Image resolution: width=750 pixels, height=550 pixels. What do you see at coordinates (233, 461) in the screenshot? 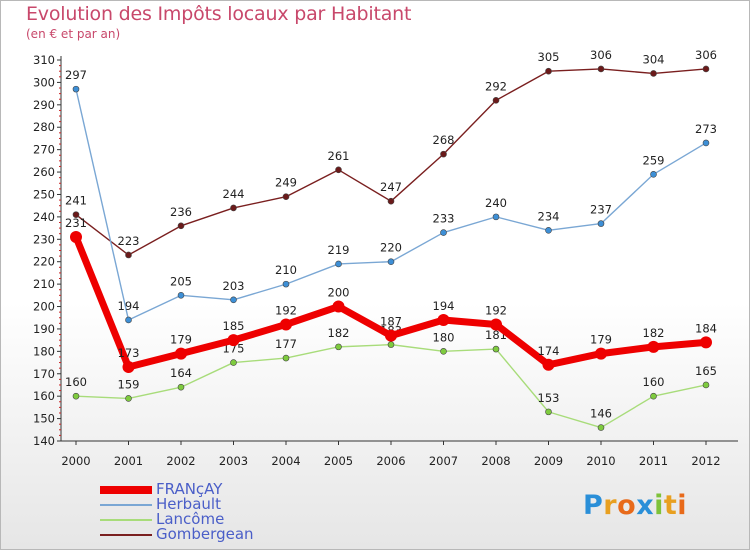
I see `x-tick-label: 2003` at bounding box center [233, 461].